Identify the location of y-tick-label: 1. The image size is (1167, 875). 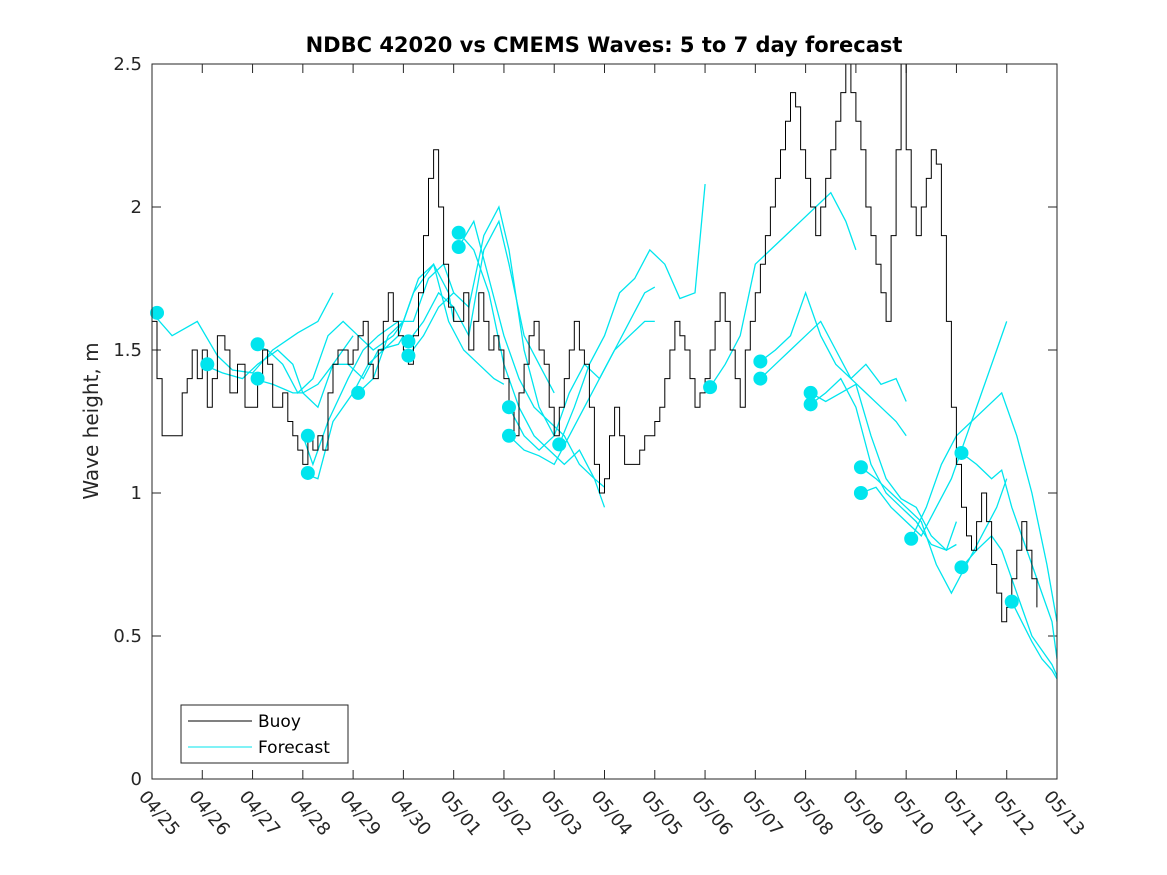
(136, 493).